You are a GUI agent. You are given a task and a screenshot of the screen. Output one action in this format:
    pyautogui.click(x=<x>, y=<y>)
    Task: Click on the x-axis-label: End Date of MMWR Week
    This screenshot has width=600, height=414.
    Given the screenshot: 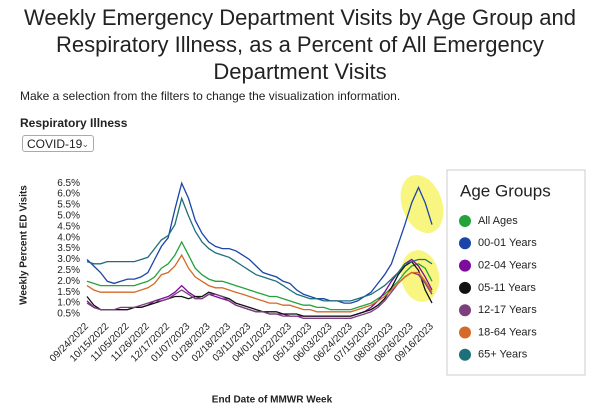 What is the action you would take?
    pyautogui.click(x=272, y=400)
    